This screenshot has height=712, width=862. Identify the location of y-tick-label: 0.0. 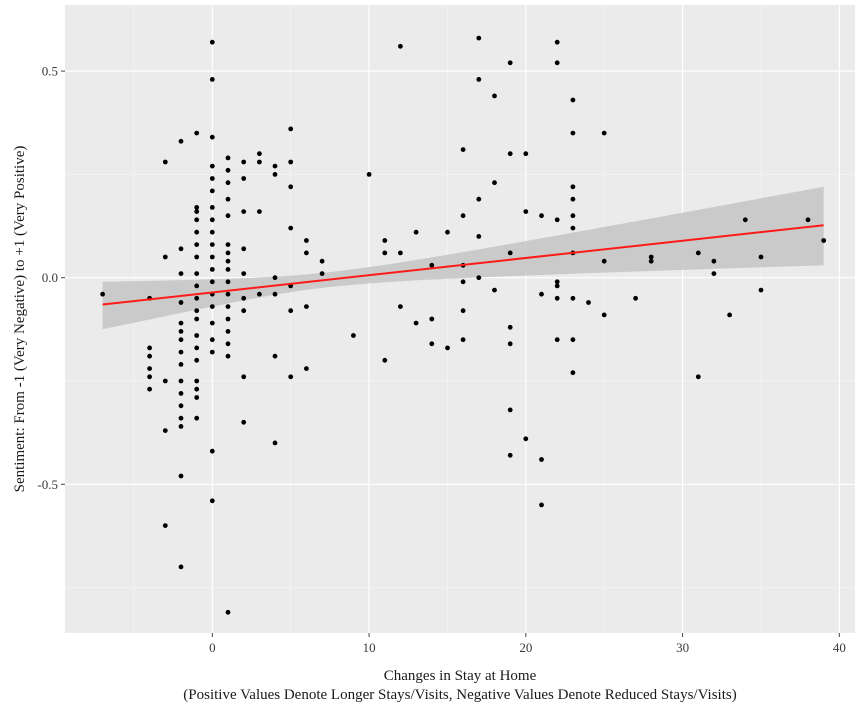
(50, 277).